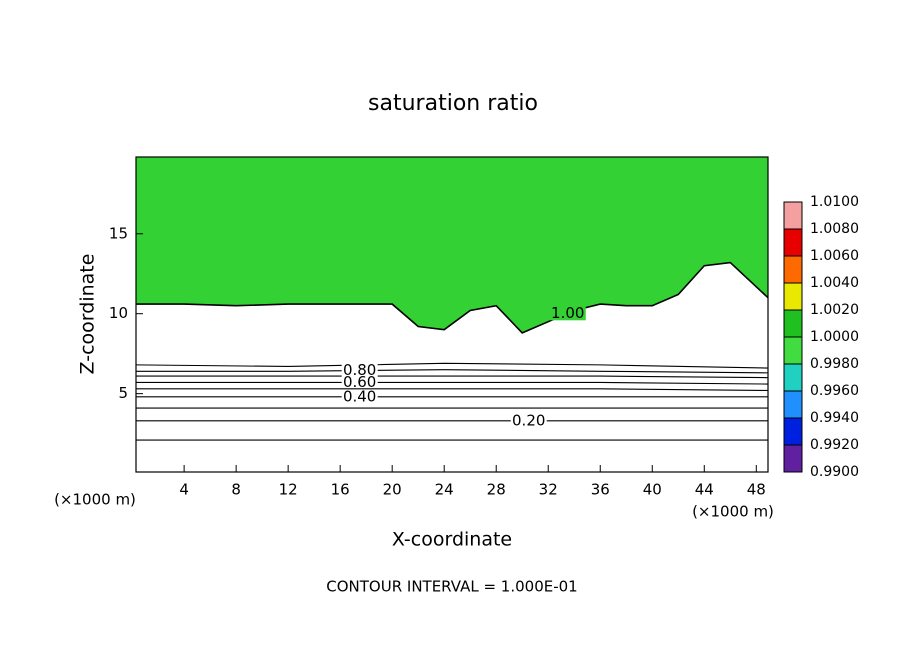  What do you see at coordinates (118, 313) in the screenshot?
I see `y-tick-label: 10` at bounding box center [118, 313].